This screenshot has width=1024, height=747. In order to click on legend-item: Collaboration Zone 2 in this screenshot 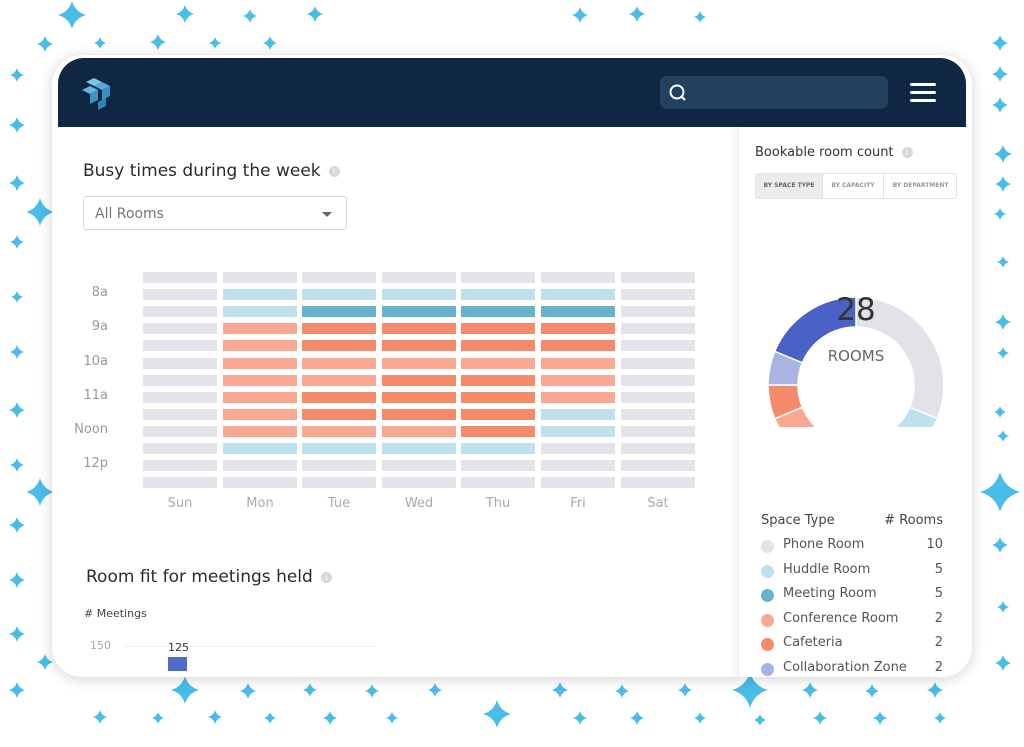, I will do `click(852, 668)`.